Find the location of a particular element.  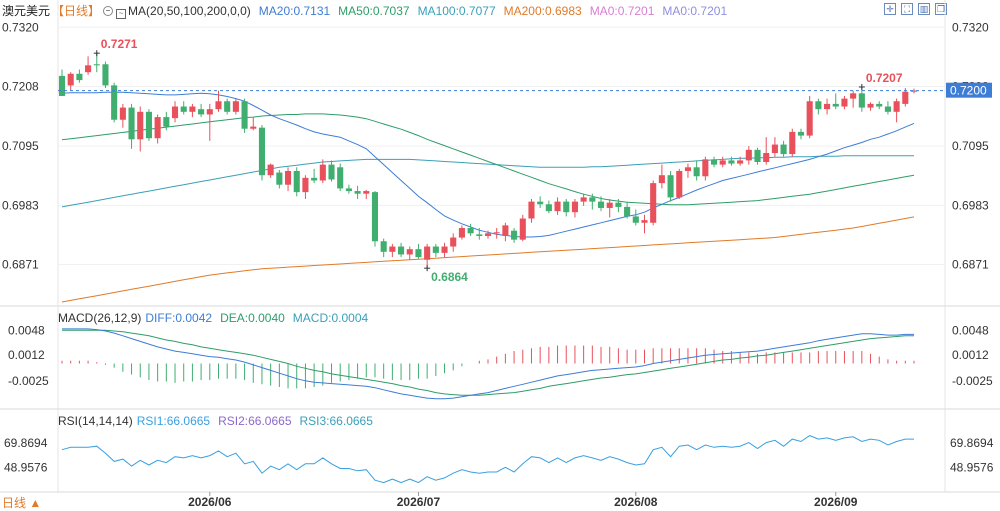

macd-tick-left: -0.0025 is located at coordinates (28, 381).